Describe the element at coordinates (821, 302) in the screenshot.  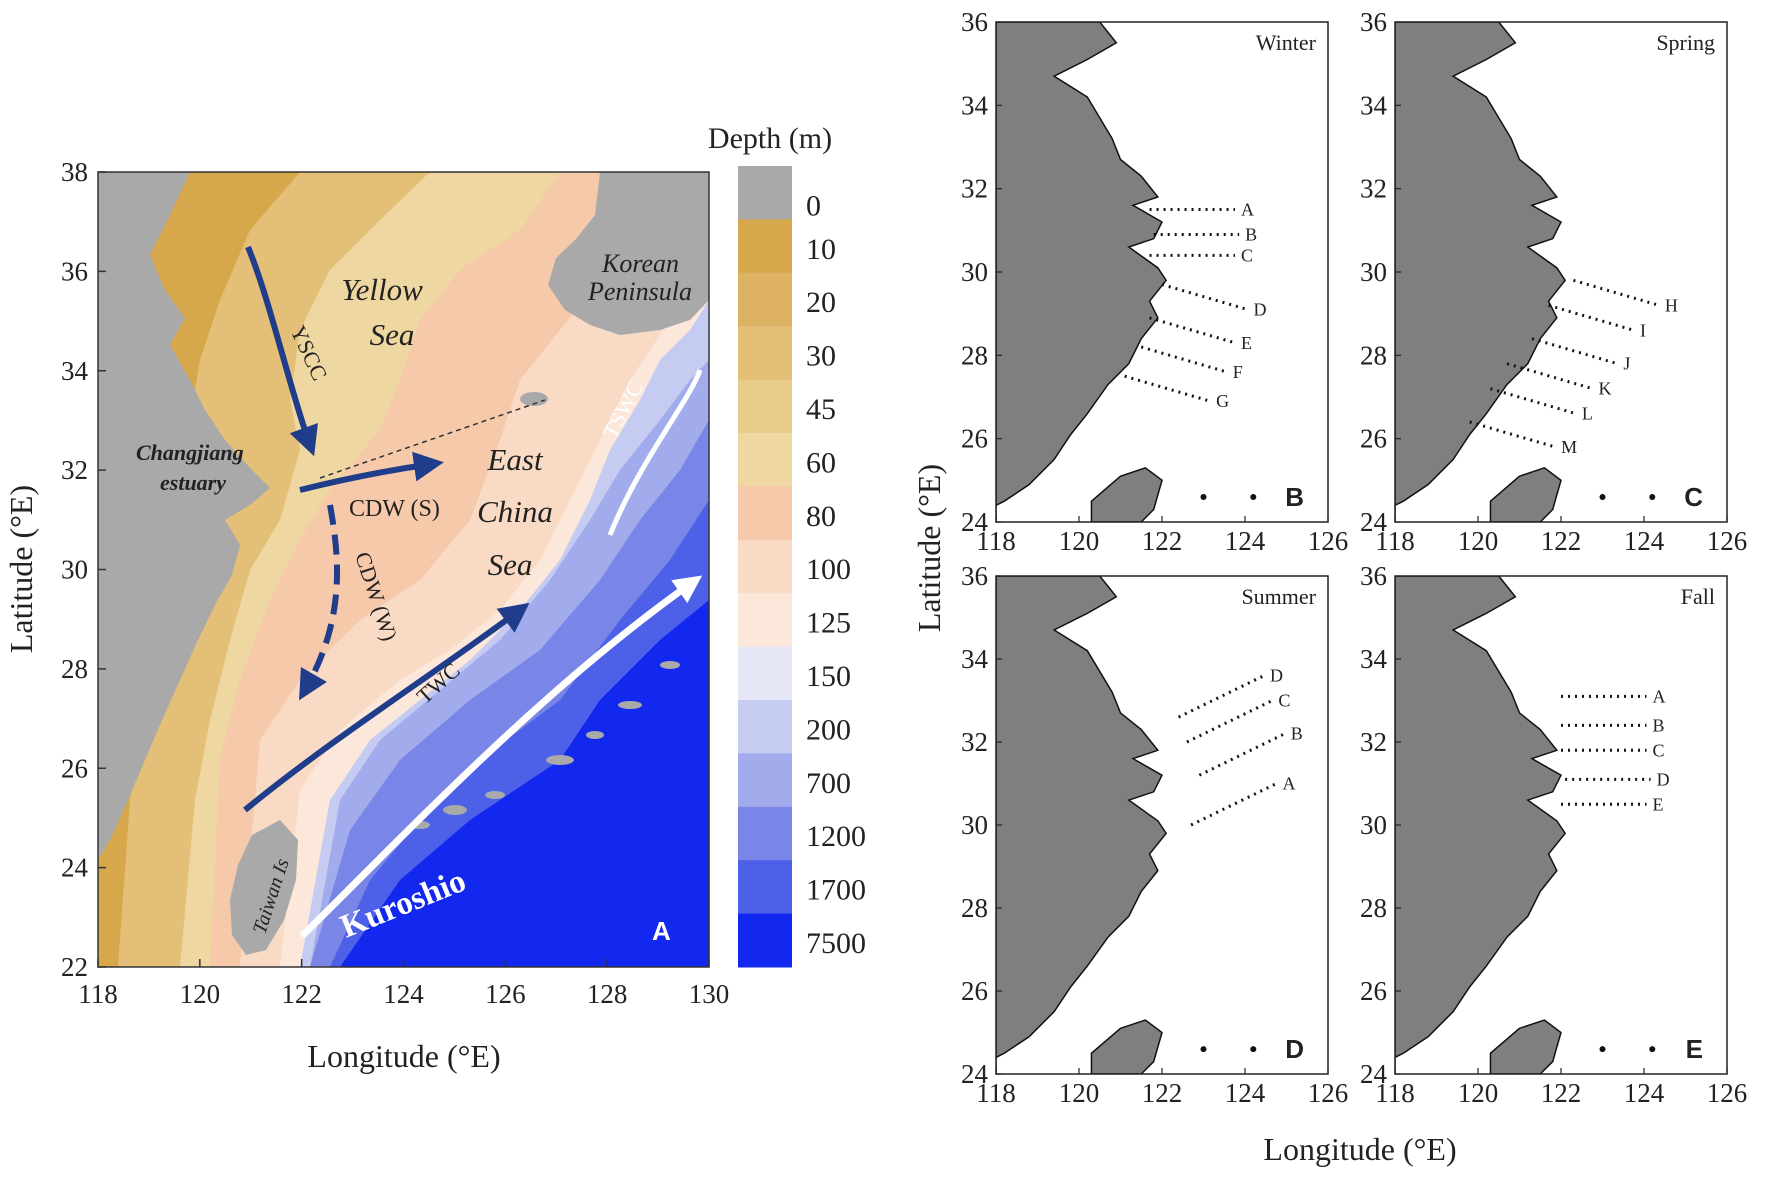
I see `depth-legend-label: 20` at that location.